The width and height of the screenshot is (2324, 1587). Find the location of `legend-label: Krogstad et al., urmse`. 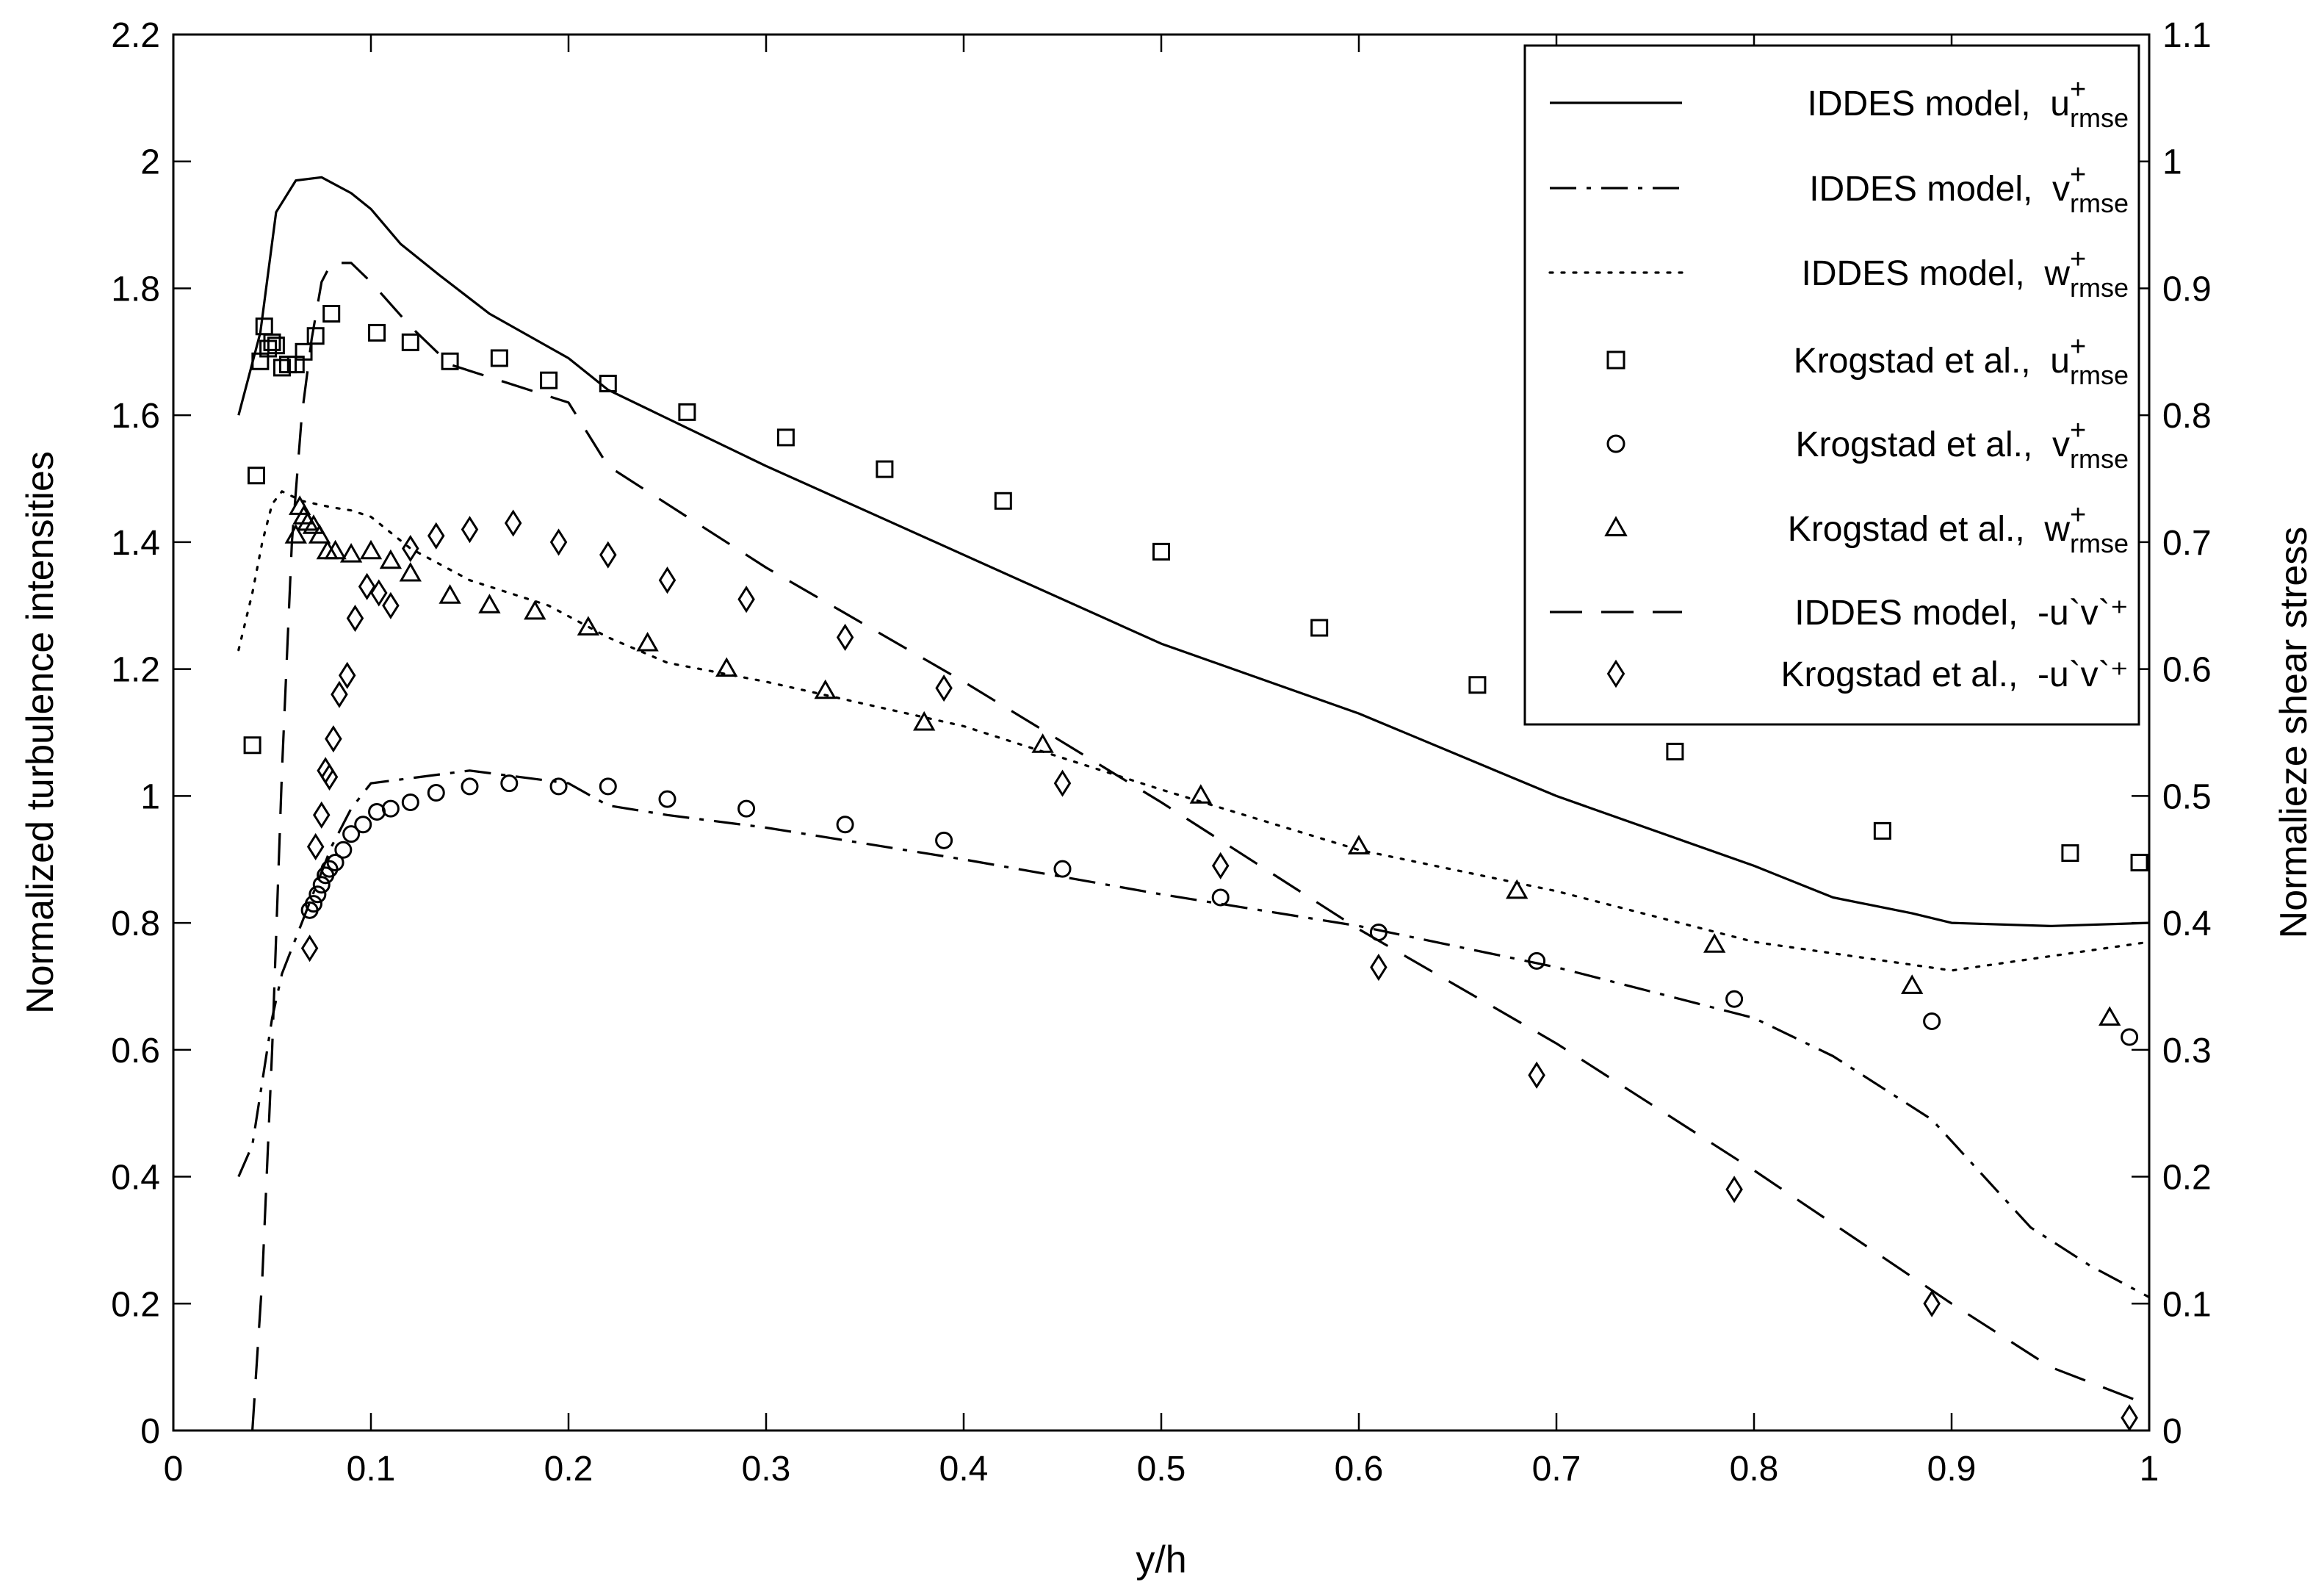

legend-label: Krogstad et al., urmse is located at coordinates (1961, 366).